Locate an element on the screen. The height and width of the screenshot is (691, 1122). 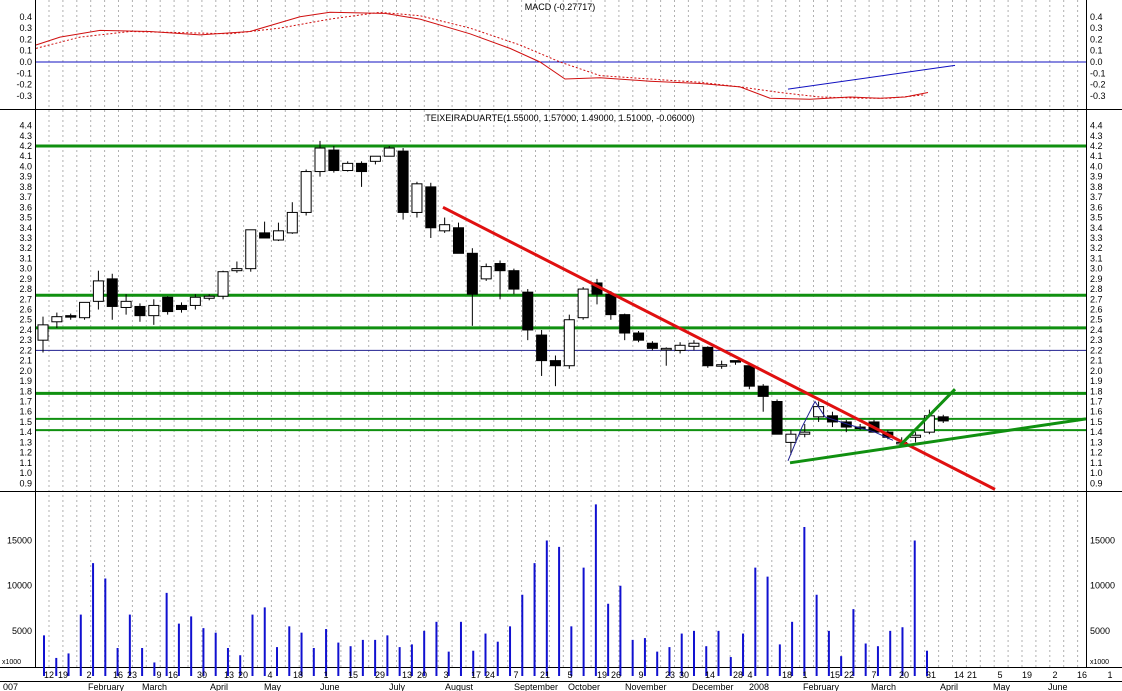
price-tick-left: 3.5 is located at coordinates (25, 218).